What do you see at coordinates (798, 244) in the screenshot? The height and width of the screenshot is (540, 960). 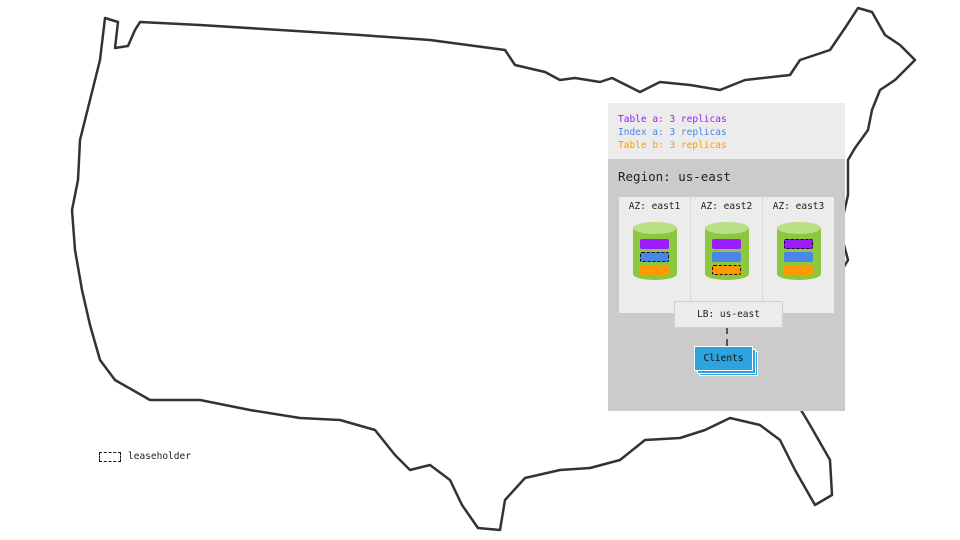 I see `replica-table-a-leaseholder` at bounding box center [798, 244].